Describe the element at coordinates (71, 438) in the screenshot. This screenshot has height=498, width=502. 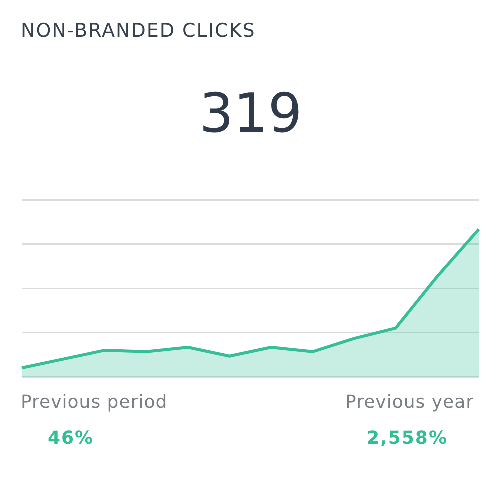
I see `text: 46%` at that location.